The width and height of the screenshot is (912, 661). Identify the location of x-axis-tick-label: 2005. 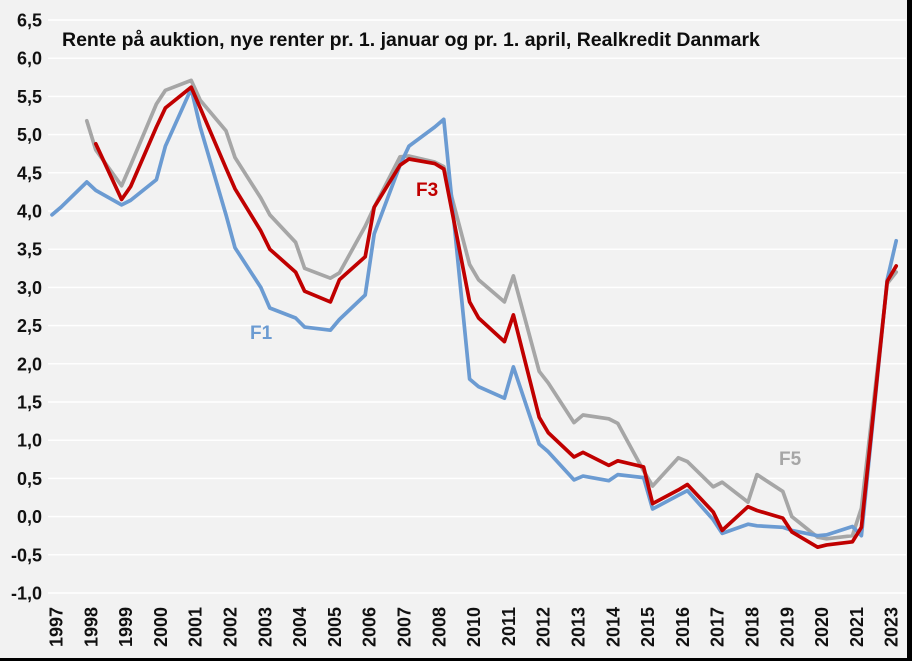
(335, 627).